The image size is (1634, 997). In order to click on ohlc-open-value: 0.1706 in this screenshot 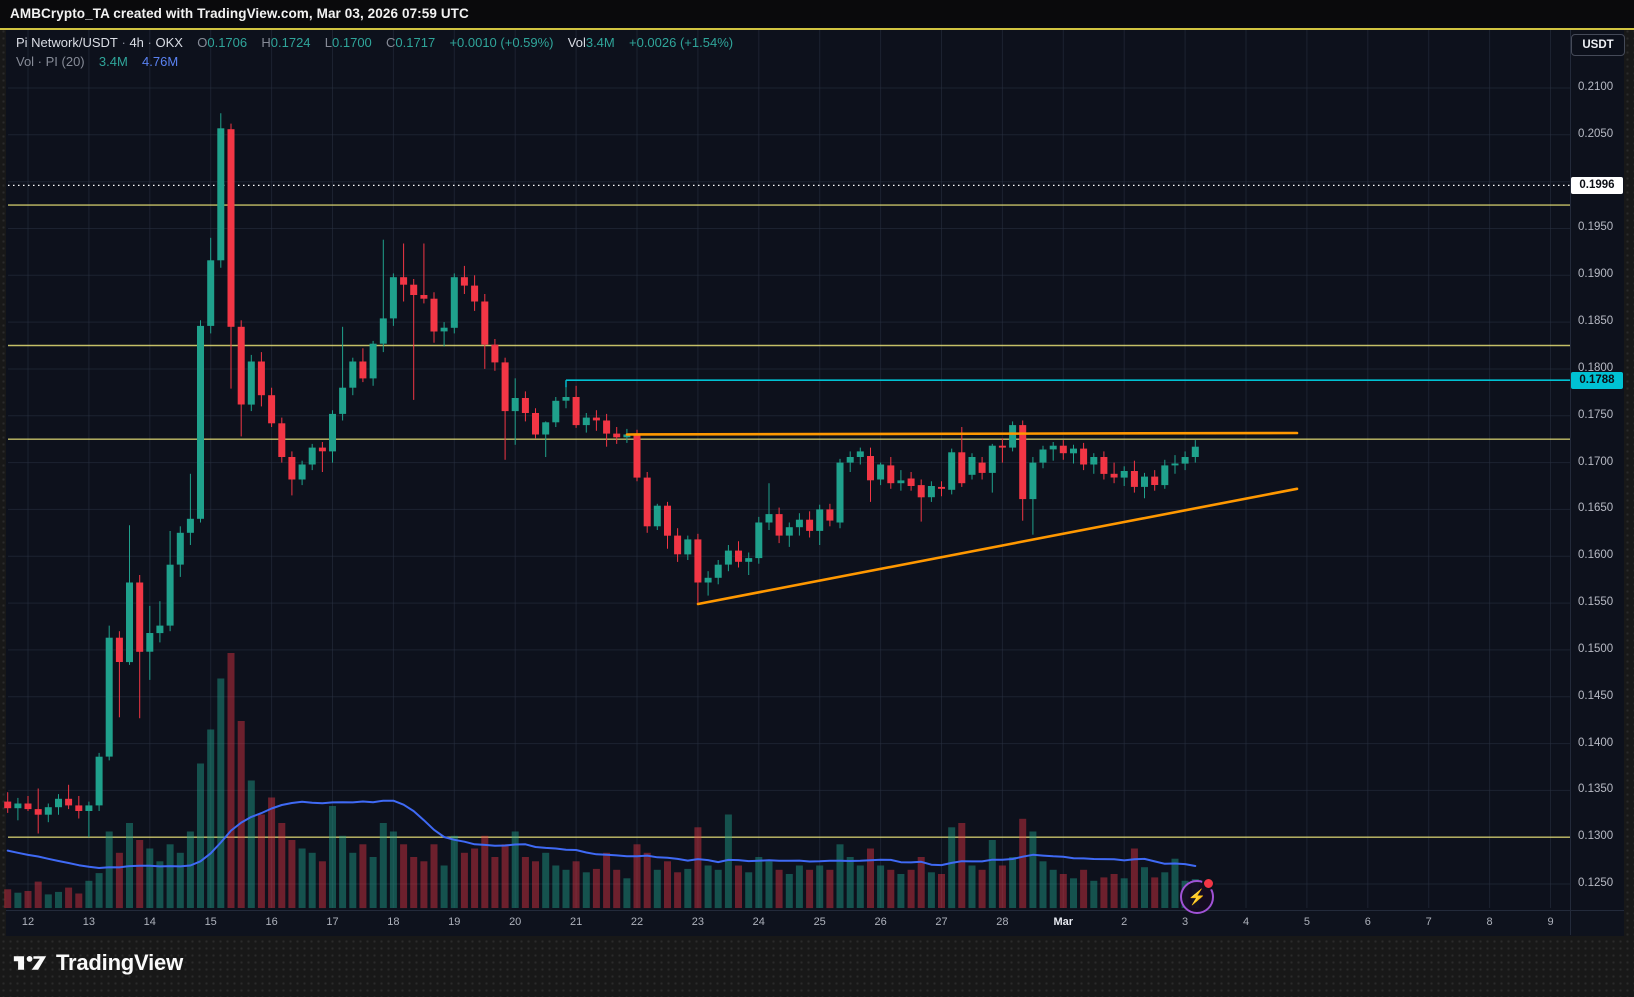, I will do `click(227, 42)`.